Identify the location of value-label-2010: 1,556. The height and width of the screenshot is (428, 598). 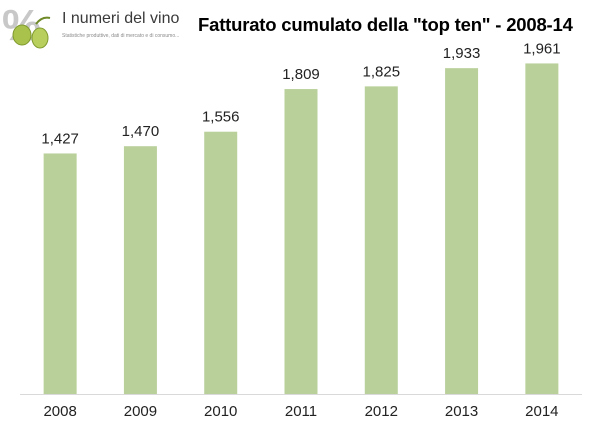
(221, 117).